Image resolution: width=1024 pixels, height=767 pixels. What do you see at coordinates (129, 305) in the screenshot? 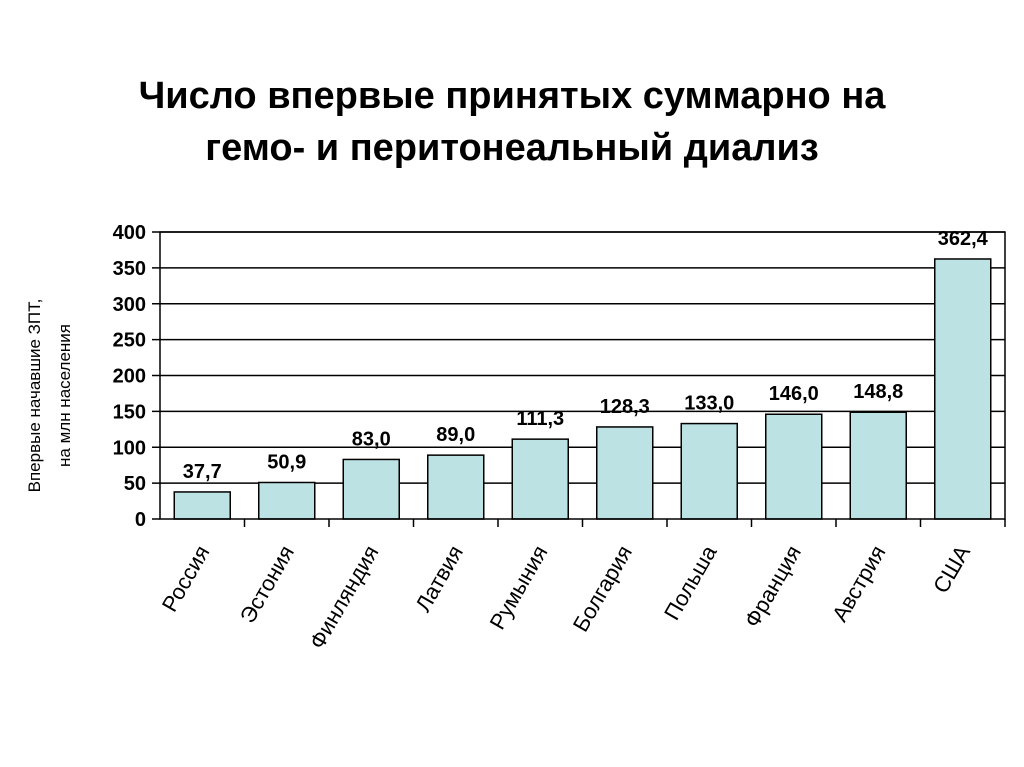
I see `y-tick-label: 300` at bounding box center [129, 305].